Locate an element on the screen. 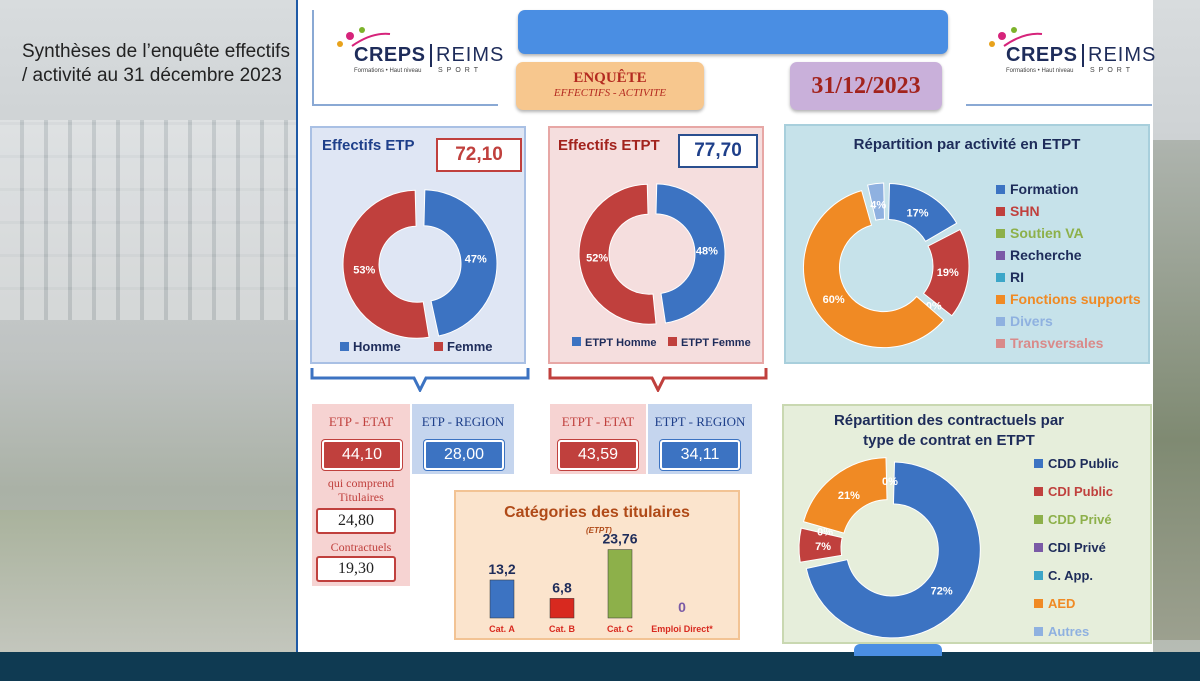 This screenshot has height=681, width=1200. etpt-etat-value: 43,59 is located at coordinates (598, 455).